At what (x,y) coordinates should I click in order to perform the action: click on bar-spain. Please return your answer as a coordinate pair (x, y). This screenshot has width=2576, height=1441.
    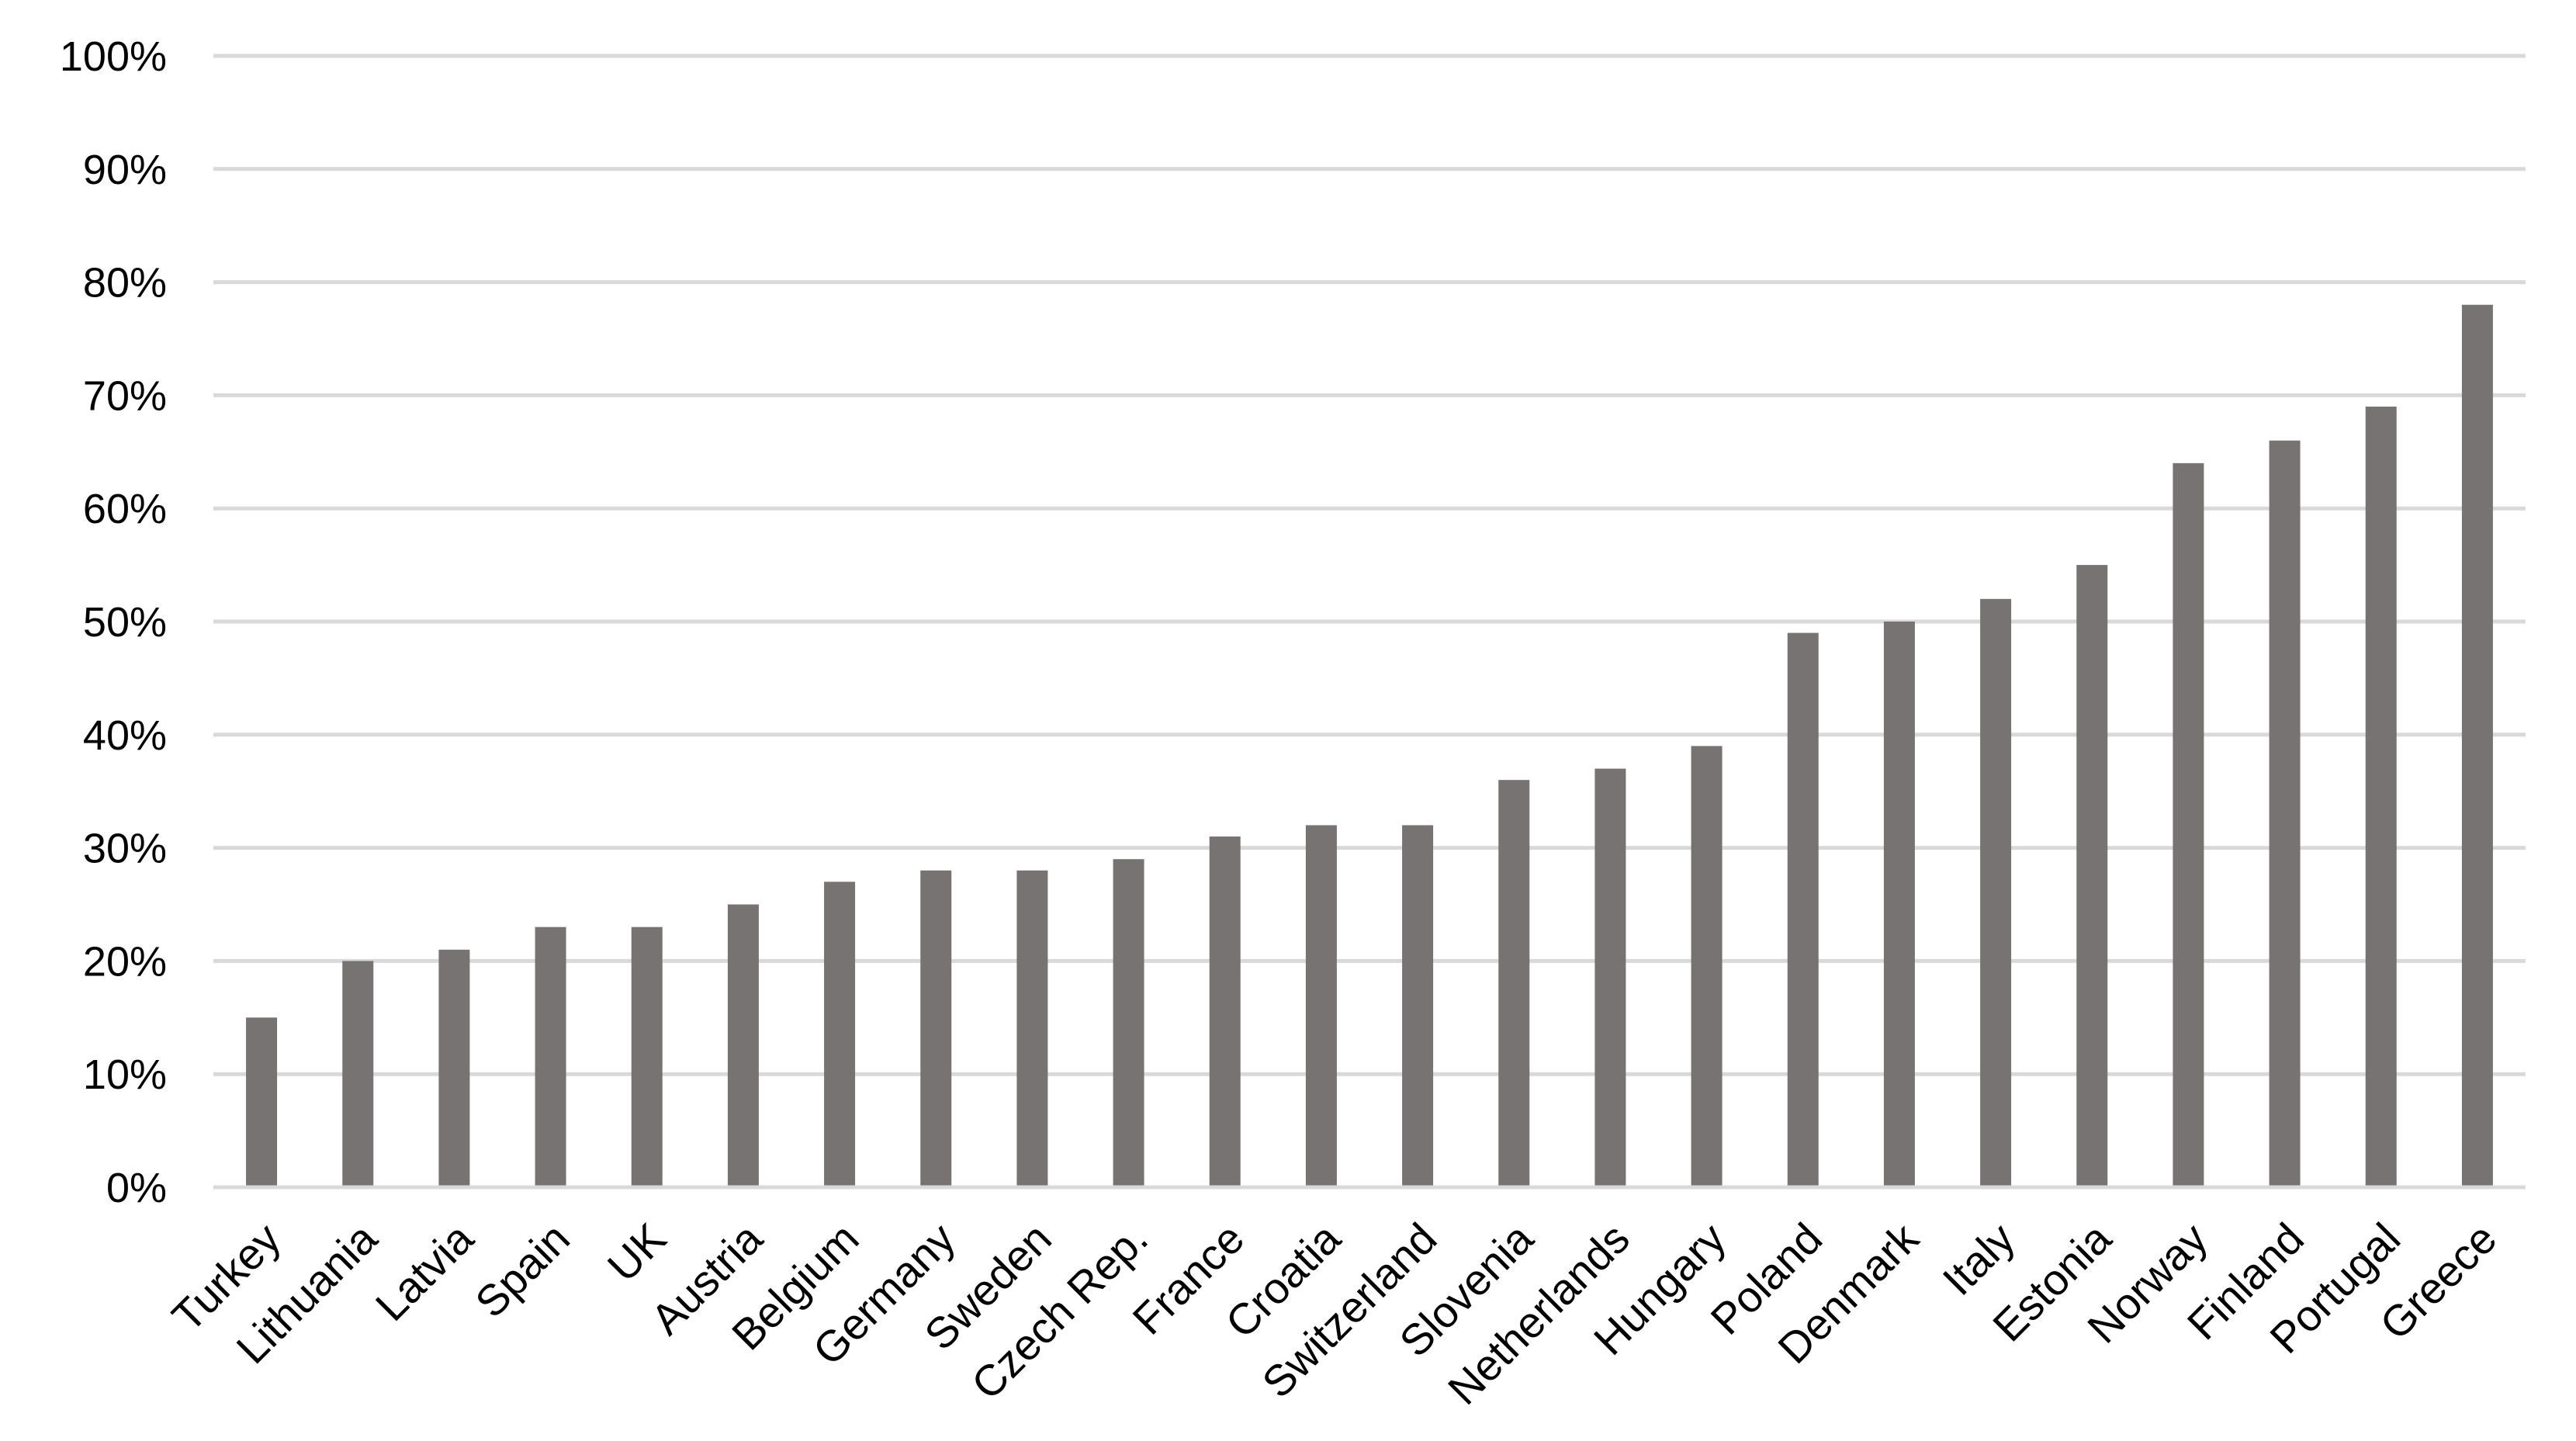
    Looking at the image, I should click on (550, 1057).